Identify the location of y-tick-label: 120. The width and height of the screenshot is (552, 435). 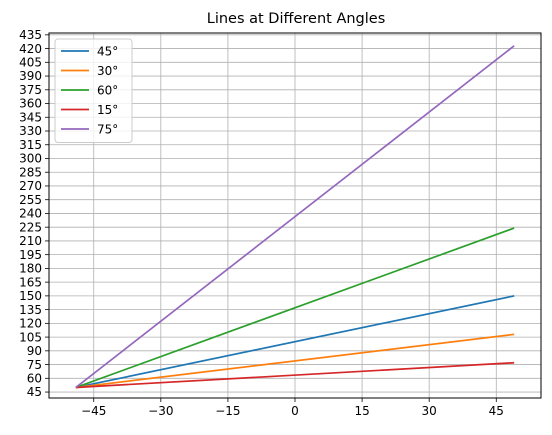
(30, 324).